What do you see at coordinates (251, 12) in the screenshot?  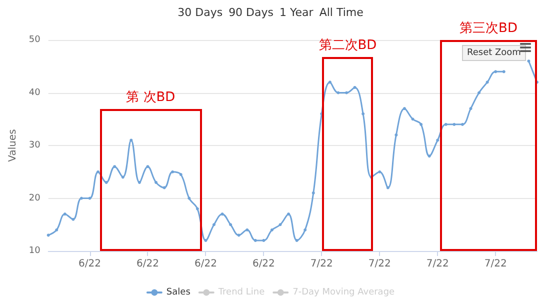 I see `text: 90 Days` at bounding box center [251, 12].